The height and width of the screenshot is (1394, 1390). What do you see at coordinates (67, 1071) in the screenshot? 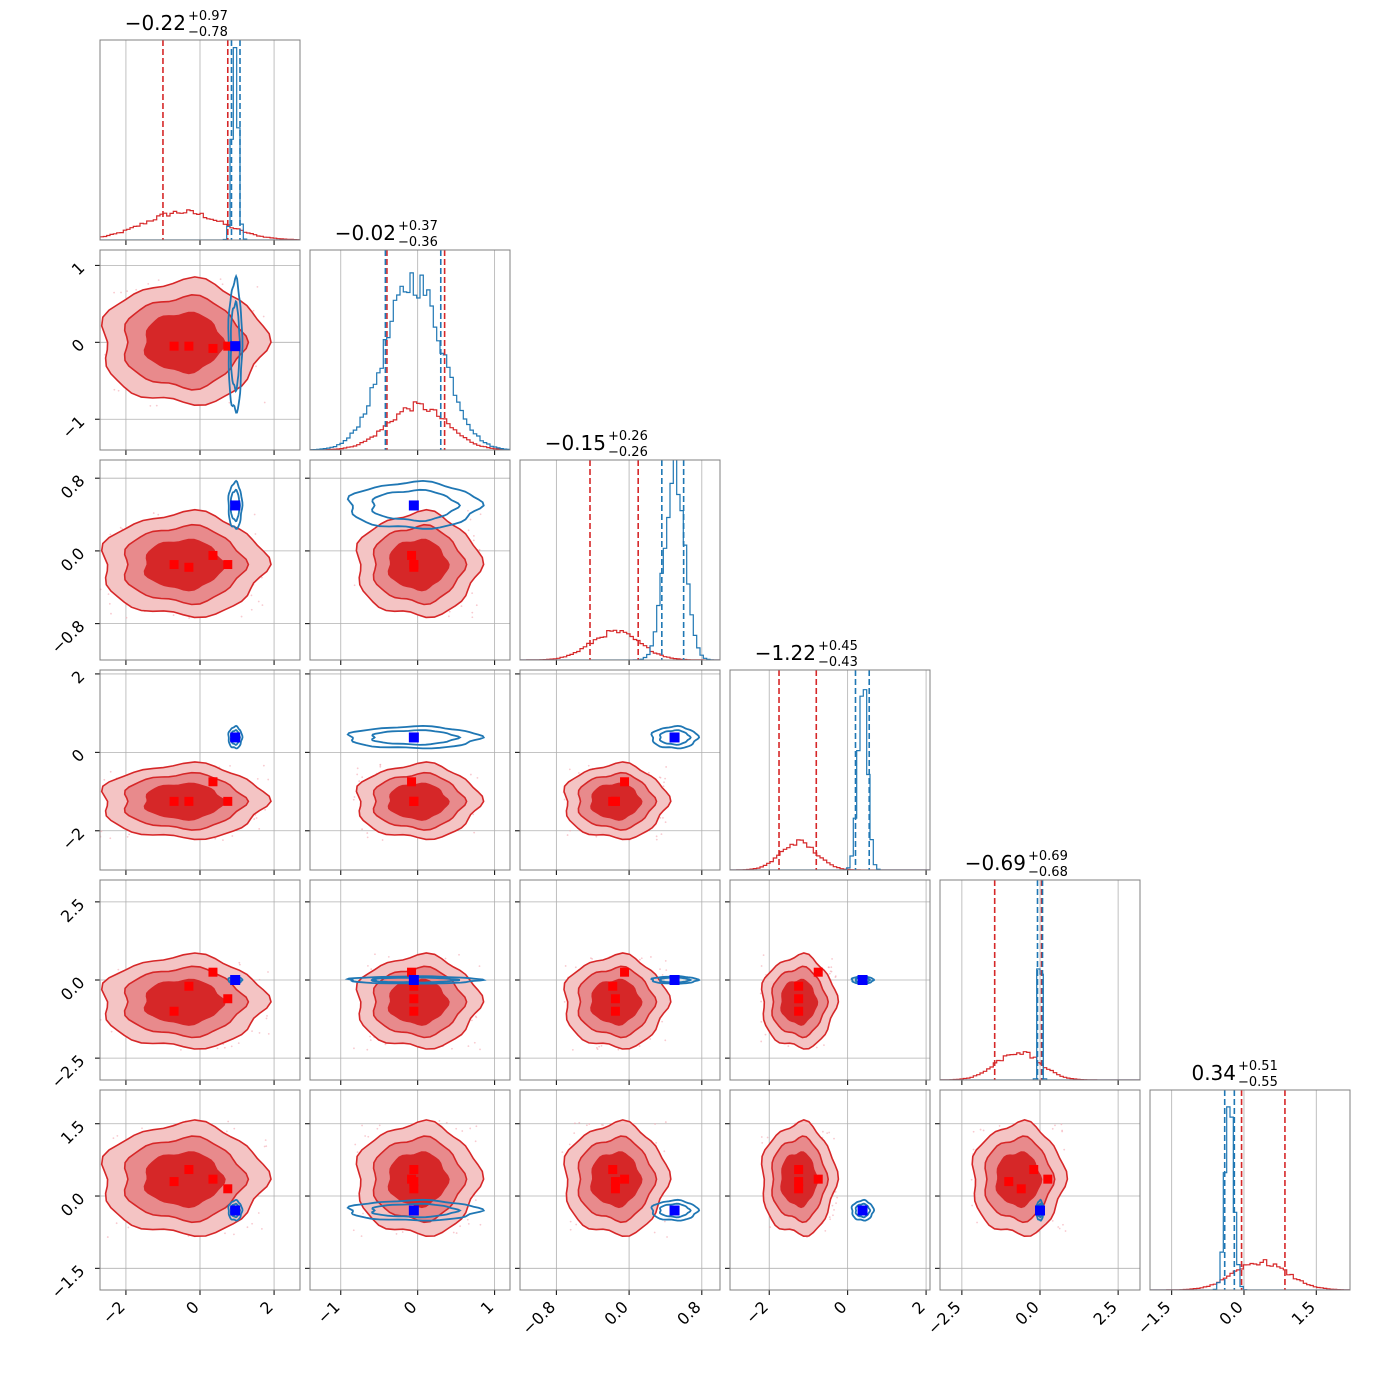
I see `y-tick-label: −2.5` at bounding box center [67, 1071].